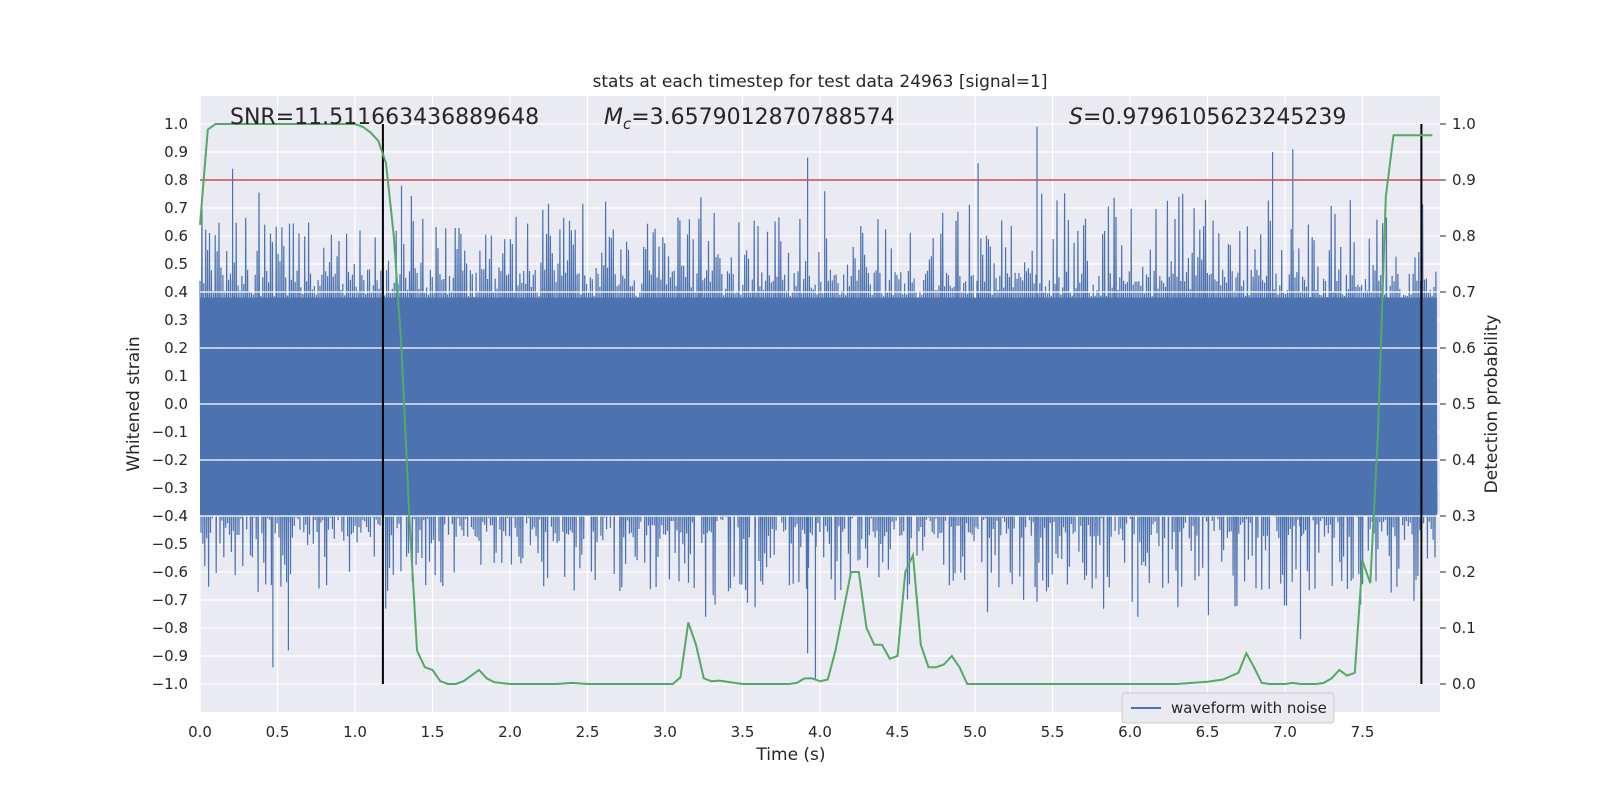  What do you see at coordinates (176, 292) in the screenshot?
I see `y-tick-label: 0.4` at bounding box center [176, 292].